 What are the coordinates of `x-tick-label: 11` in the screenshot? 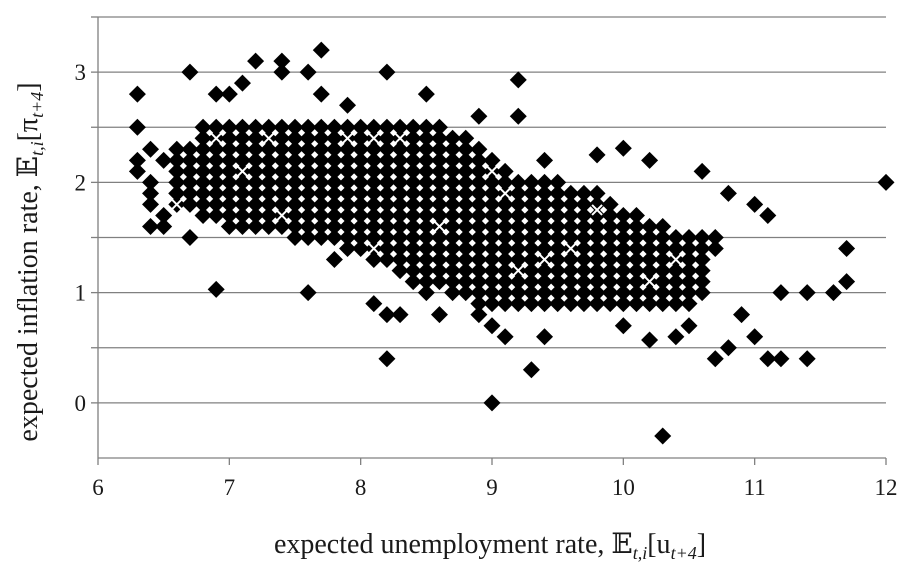 It's located at (755, 487).